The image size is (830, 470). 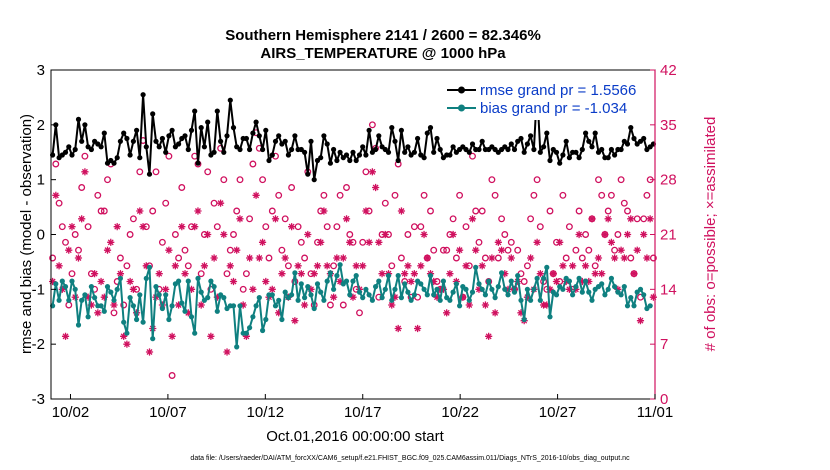 What do you see at coordinates (41, 125) in the screenshot?
I see `y-tick-label-5: 2` at bounding box center [41, 125].